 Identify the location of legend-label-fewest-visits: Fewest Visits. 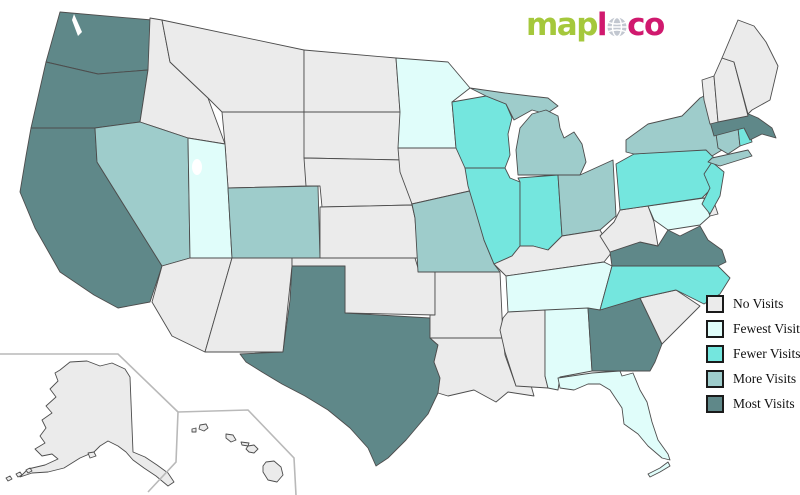
(766, 328).